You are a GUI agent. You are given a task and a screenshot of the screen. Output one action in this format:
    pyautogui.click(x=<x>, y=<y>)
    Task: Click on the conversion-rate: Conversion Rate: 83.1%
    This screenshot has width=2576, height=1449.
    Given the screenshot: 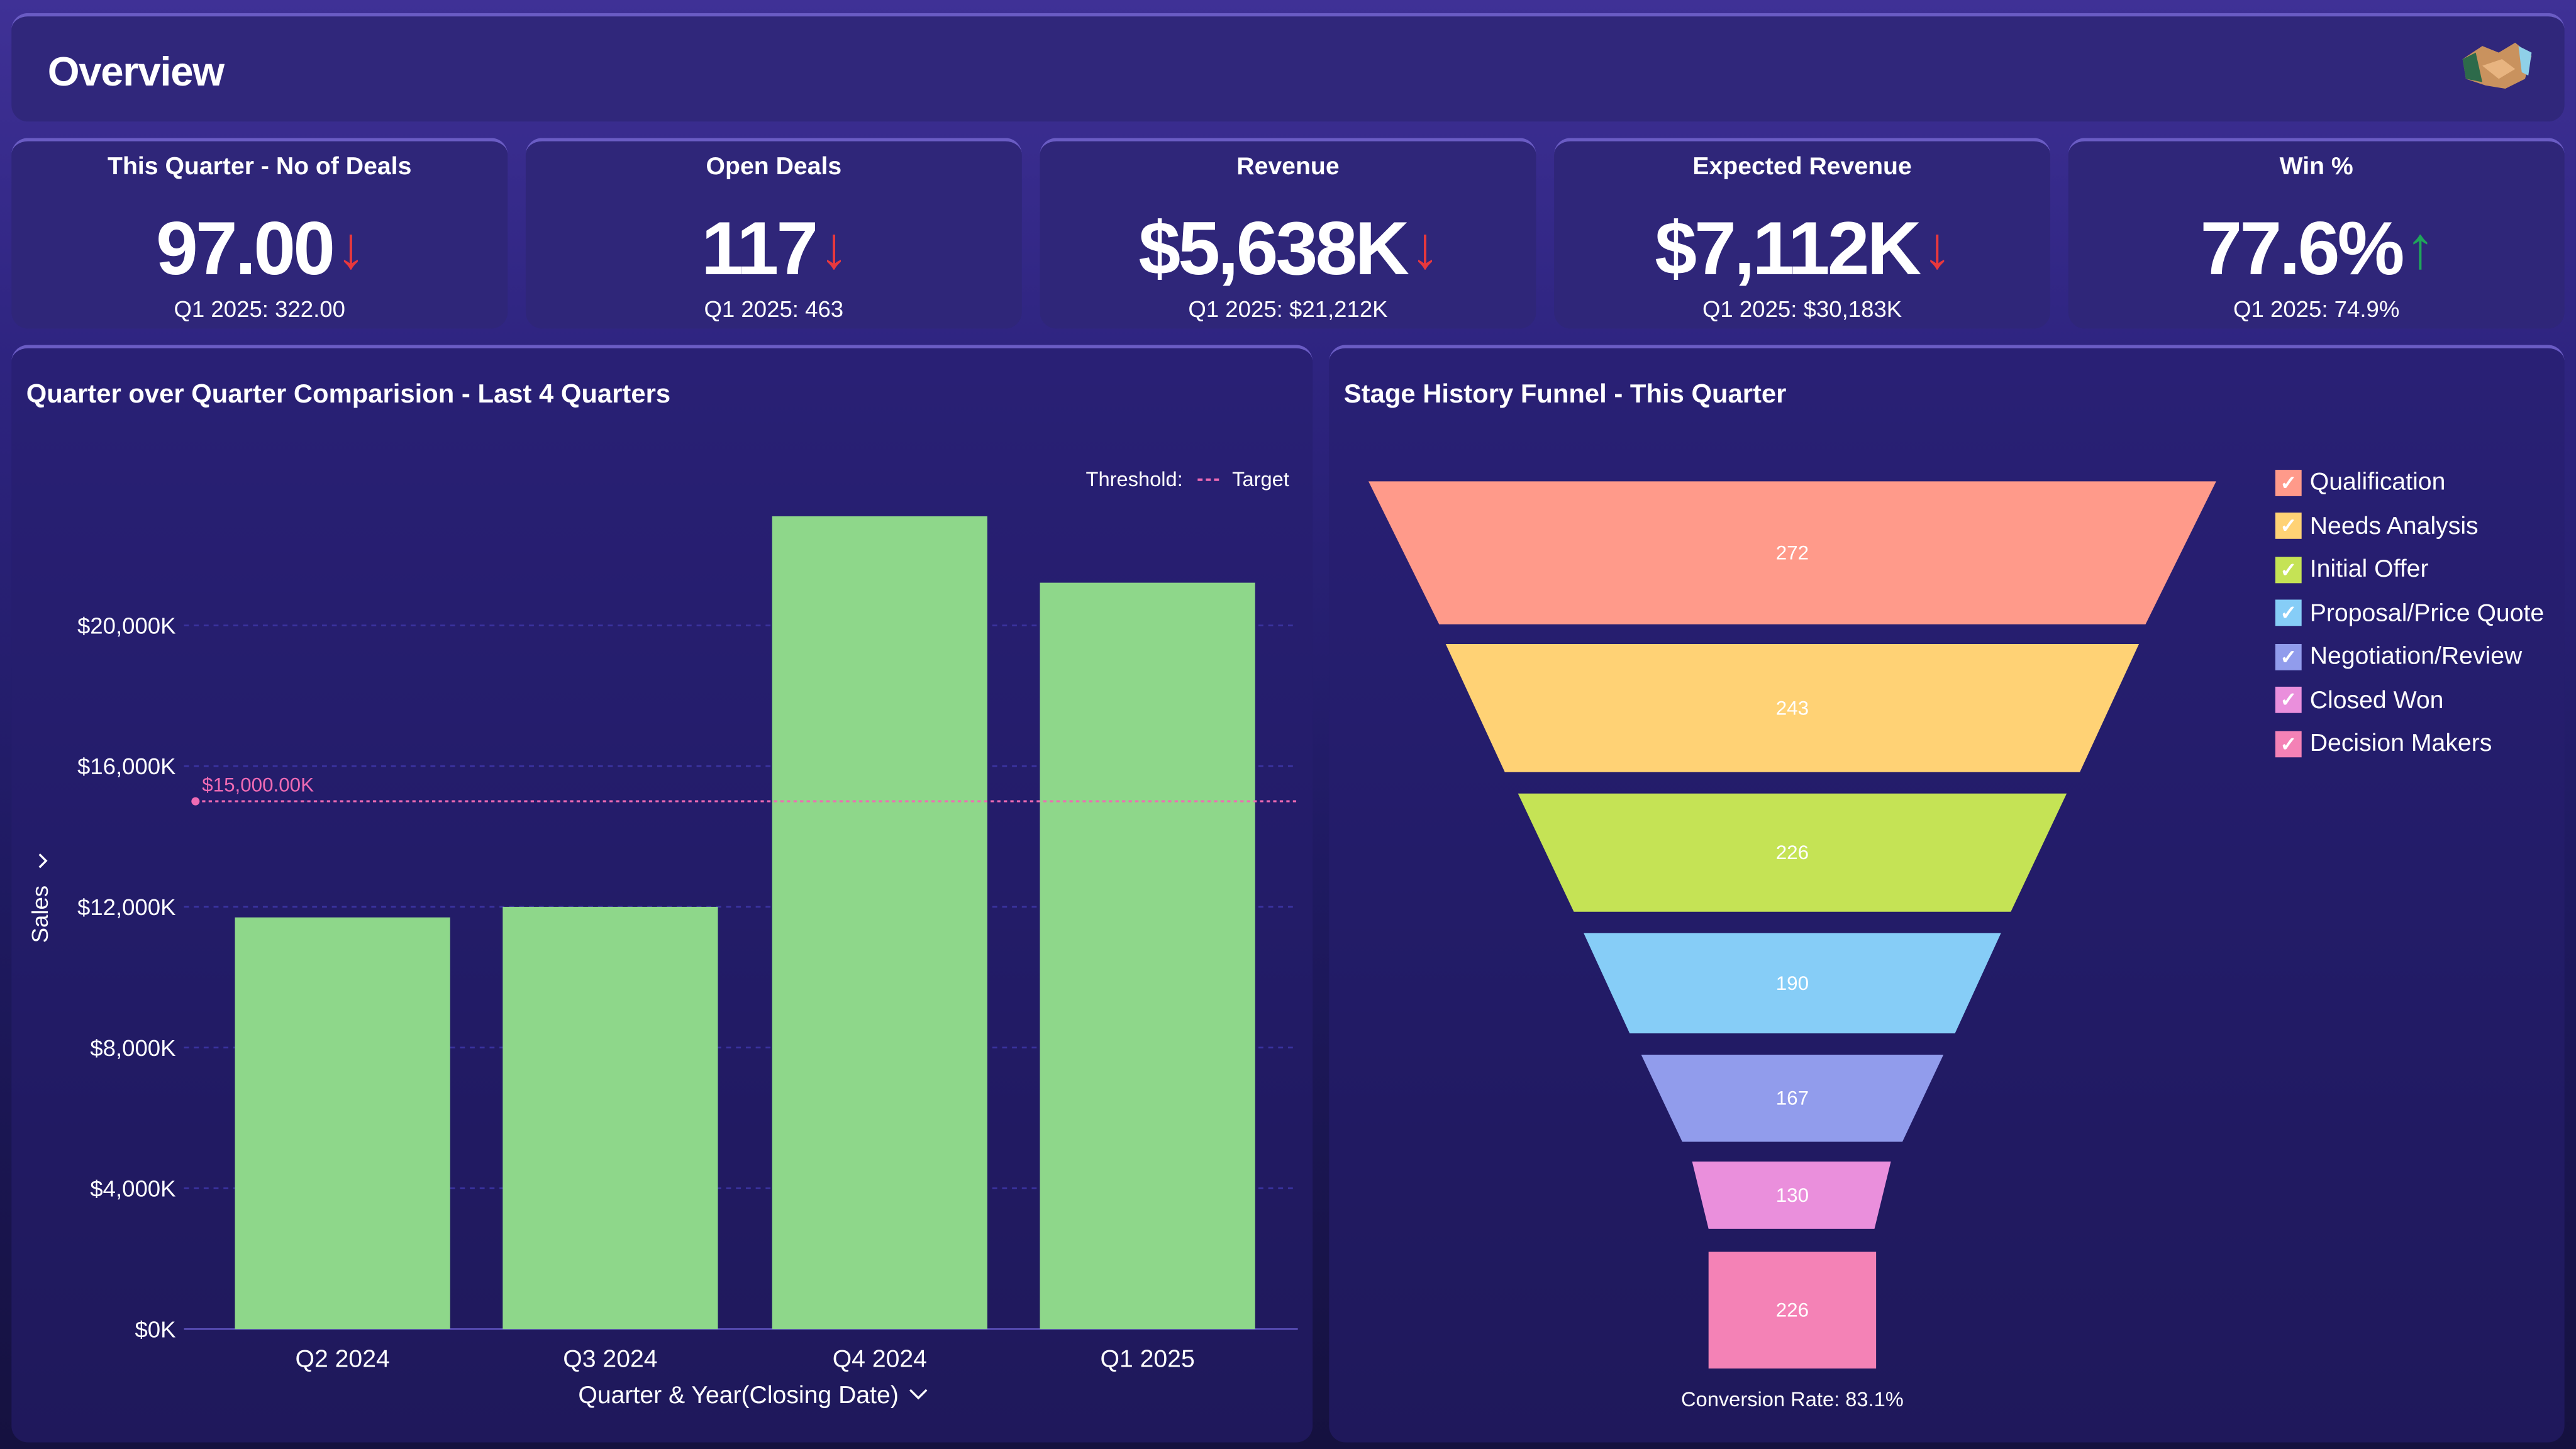 What is the action you would take?
    pyautogui.click(x=1792, y=1399)
    